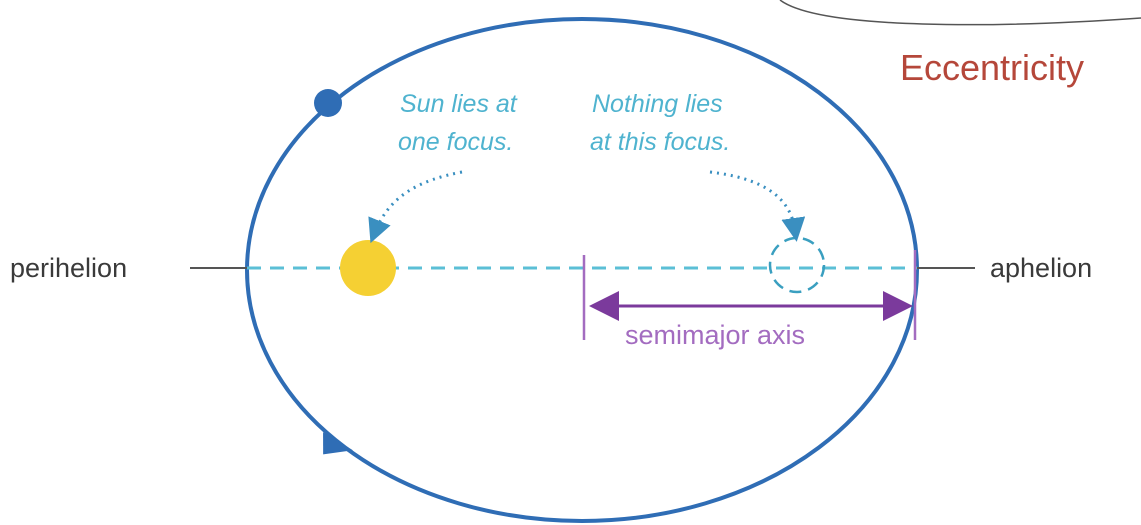 This screenshot has width=1141, height=525. I want to click on empty-note: at this focus., so click(660, 142).